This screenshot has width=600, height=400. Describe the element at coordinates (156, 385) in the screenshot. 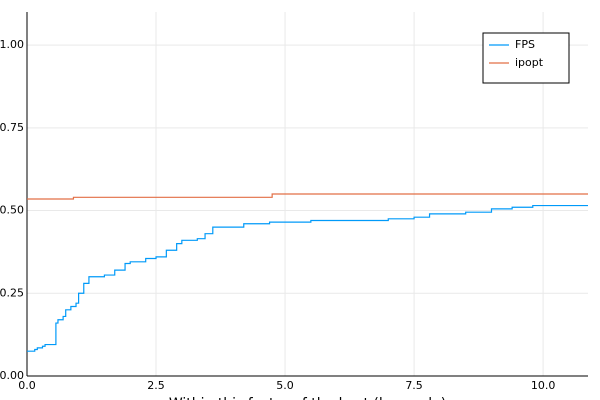

I see `x-tick-label: 2.5` at that location.